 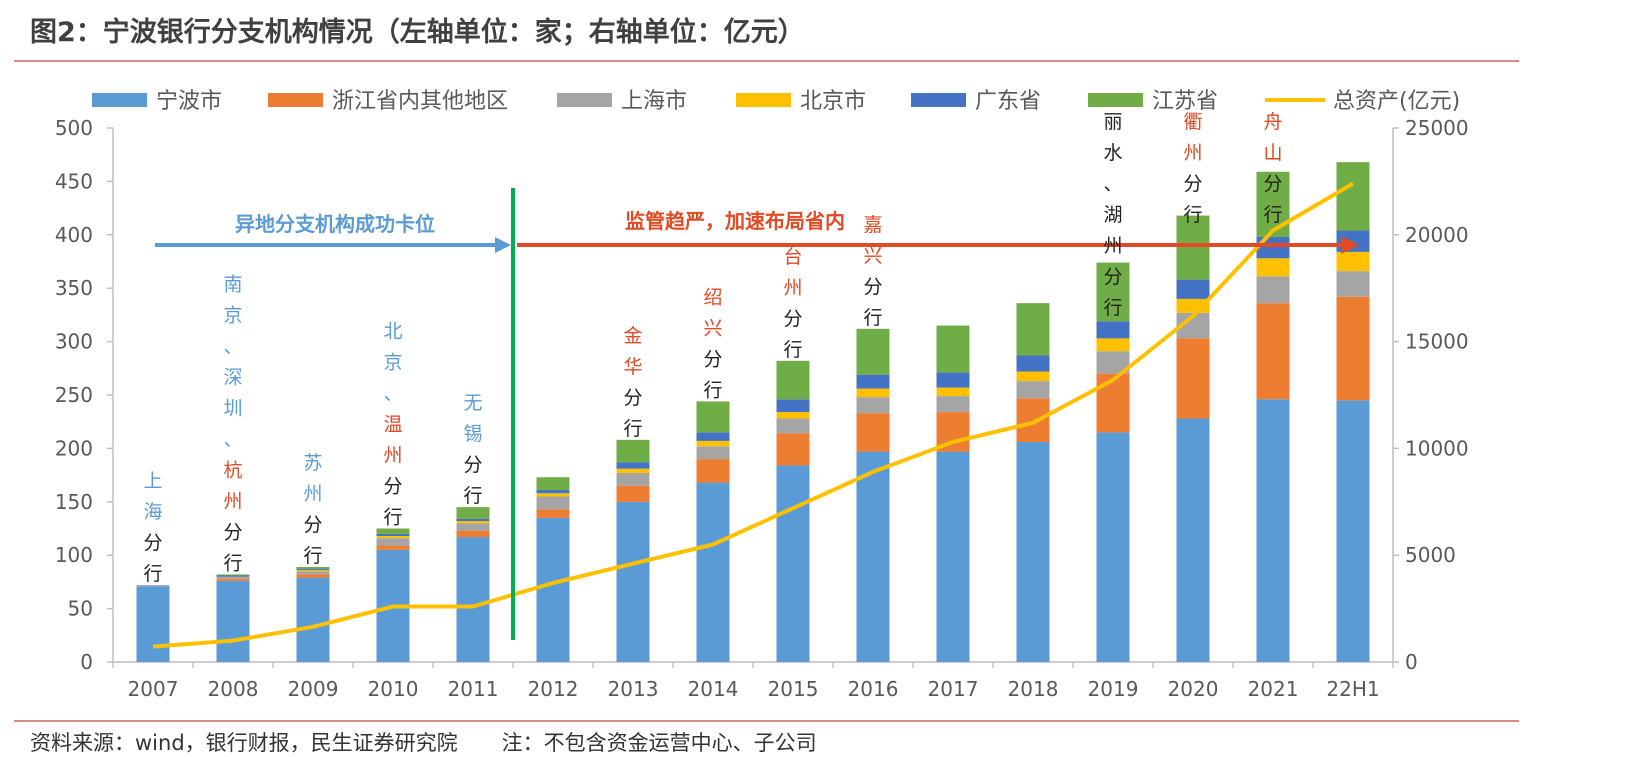 I want to click on branch-label-char: 圳, so click(x=232, y=408).